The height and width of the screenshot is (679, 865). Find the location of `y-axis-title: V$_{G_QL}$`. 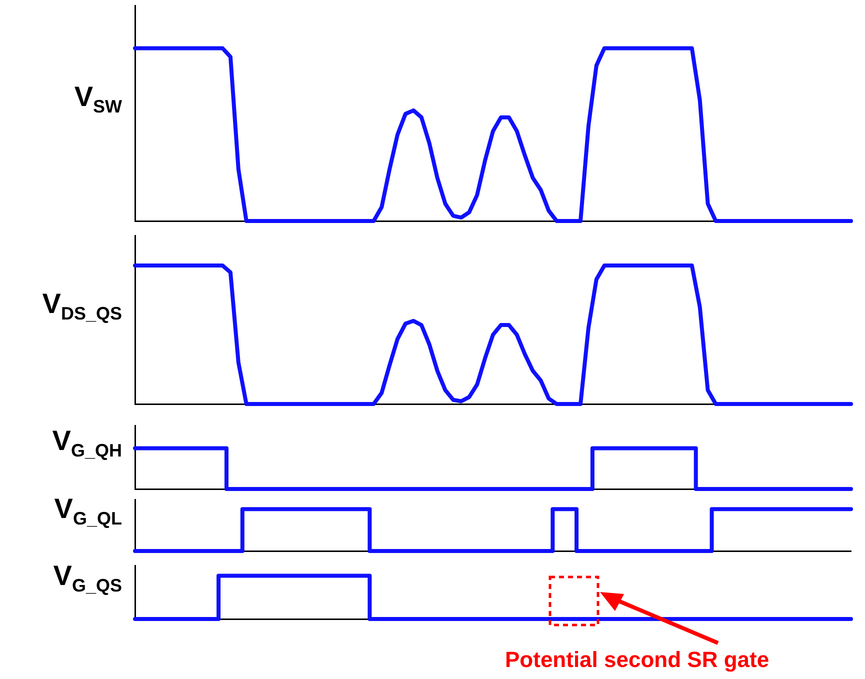

y-axis-title: V$_{G_QL}$ is located at coordinates (87, 512).